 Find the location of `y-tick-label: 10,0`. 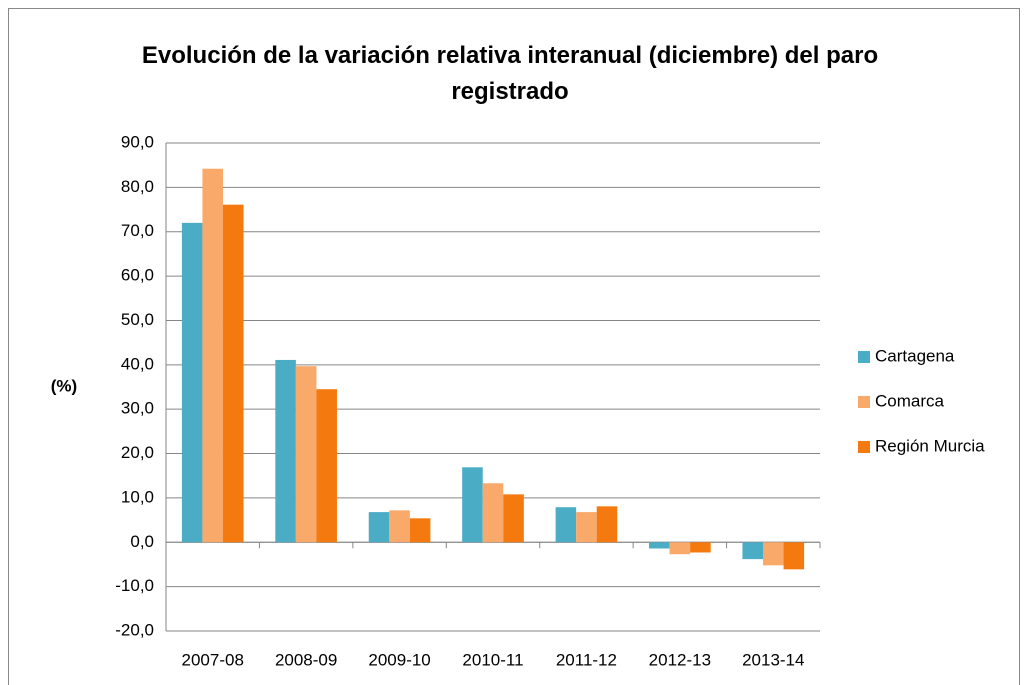

y-tick-label: 10,0 is located at coordinates (137, 496).